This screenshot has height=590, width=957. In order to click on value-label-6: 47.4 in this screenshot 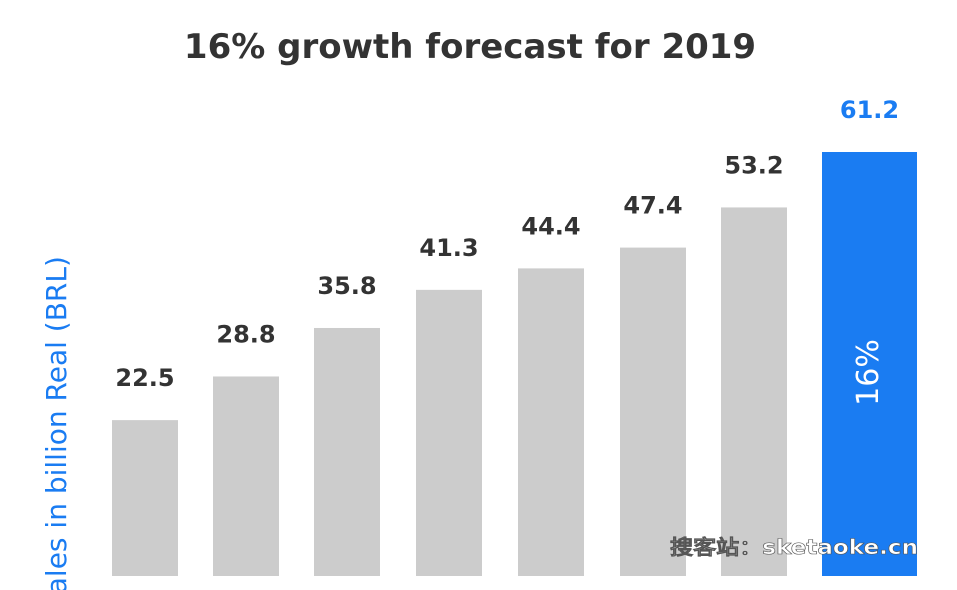, I will do `click(652, 206)`.